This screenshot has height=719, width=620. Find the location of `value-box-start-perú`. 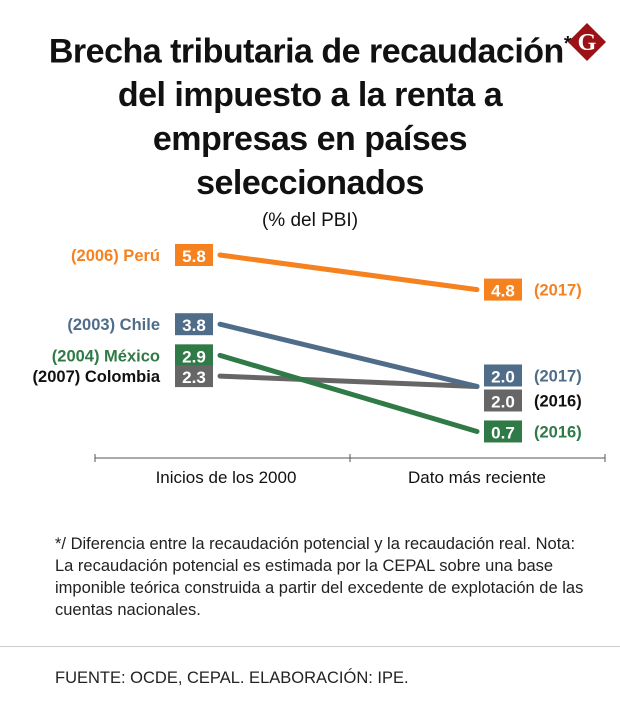

value-box-start-perú is located at coordinates (194, 255).